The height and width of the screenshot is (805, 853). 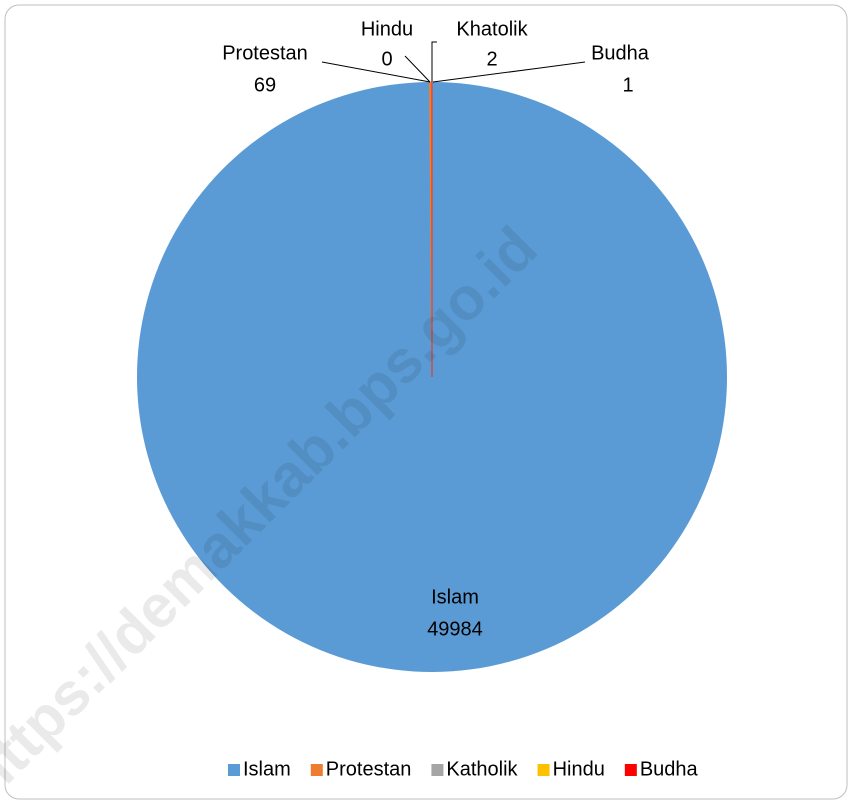 What do you see at coordinates (627, 85) in the screenshot?
I see `label-value: 1` at bounding box center [627, 85].